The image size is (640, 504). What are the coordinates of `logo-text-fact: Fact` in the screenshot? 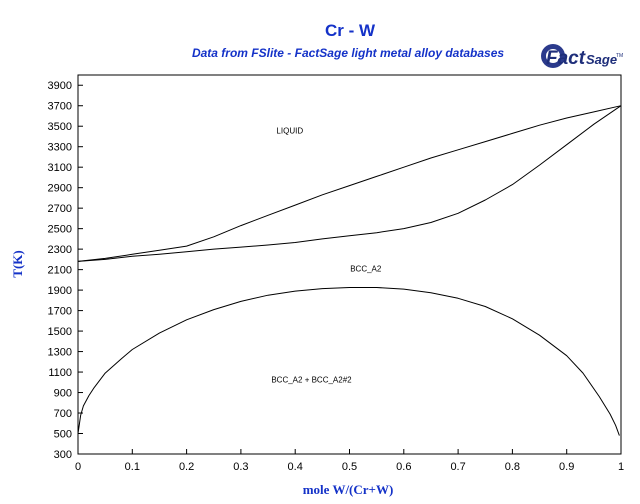 It's located at (566, 58).